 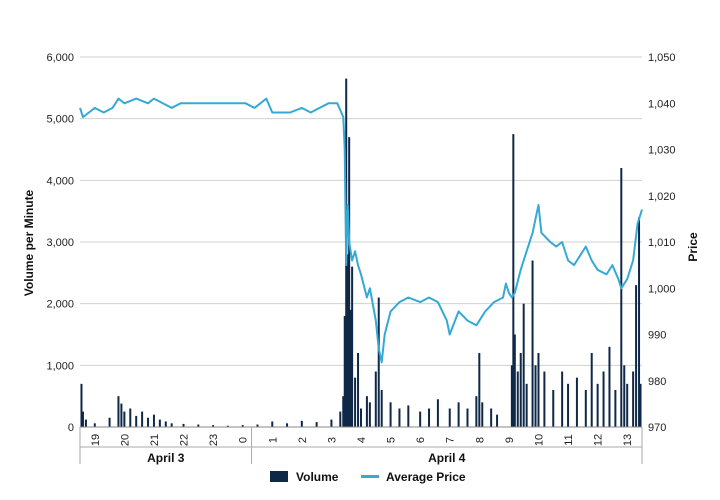 I want to click on right-axis-ticks: 970 980 990 1,000 1,010 1,020 1,030 1,040 1,050, so click(x=662, y=243).